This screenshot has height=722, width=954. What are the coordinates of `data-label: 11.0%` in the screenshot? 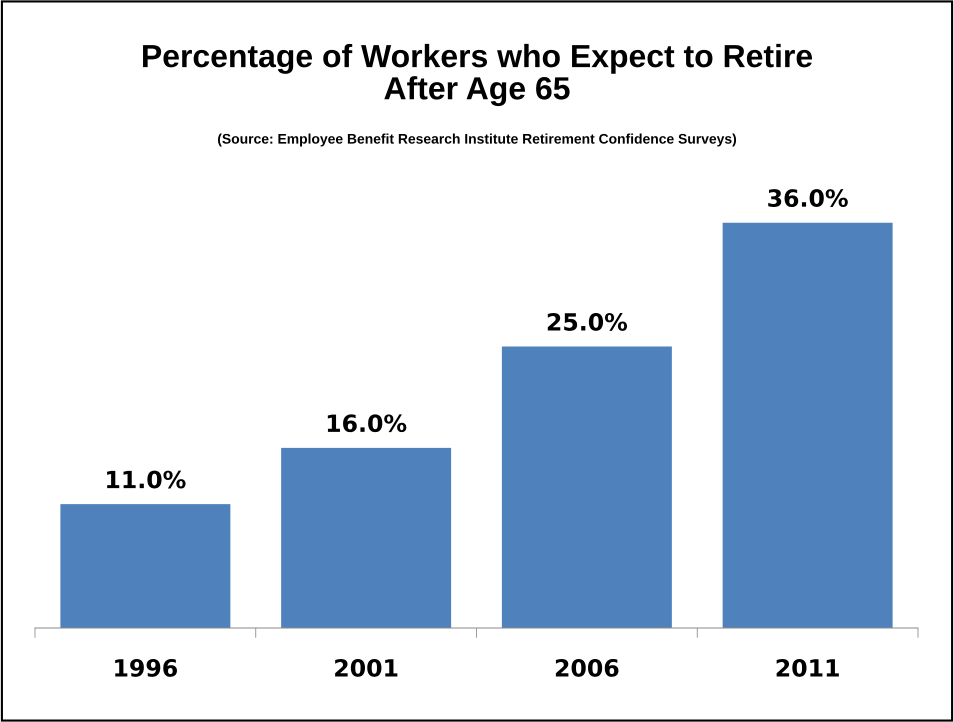 It's located at (146, 479).